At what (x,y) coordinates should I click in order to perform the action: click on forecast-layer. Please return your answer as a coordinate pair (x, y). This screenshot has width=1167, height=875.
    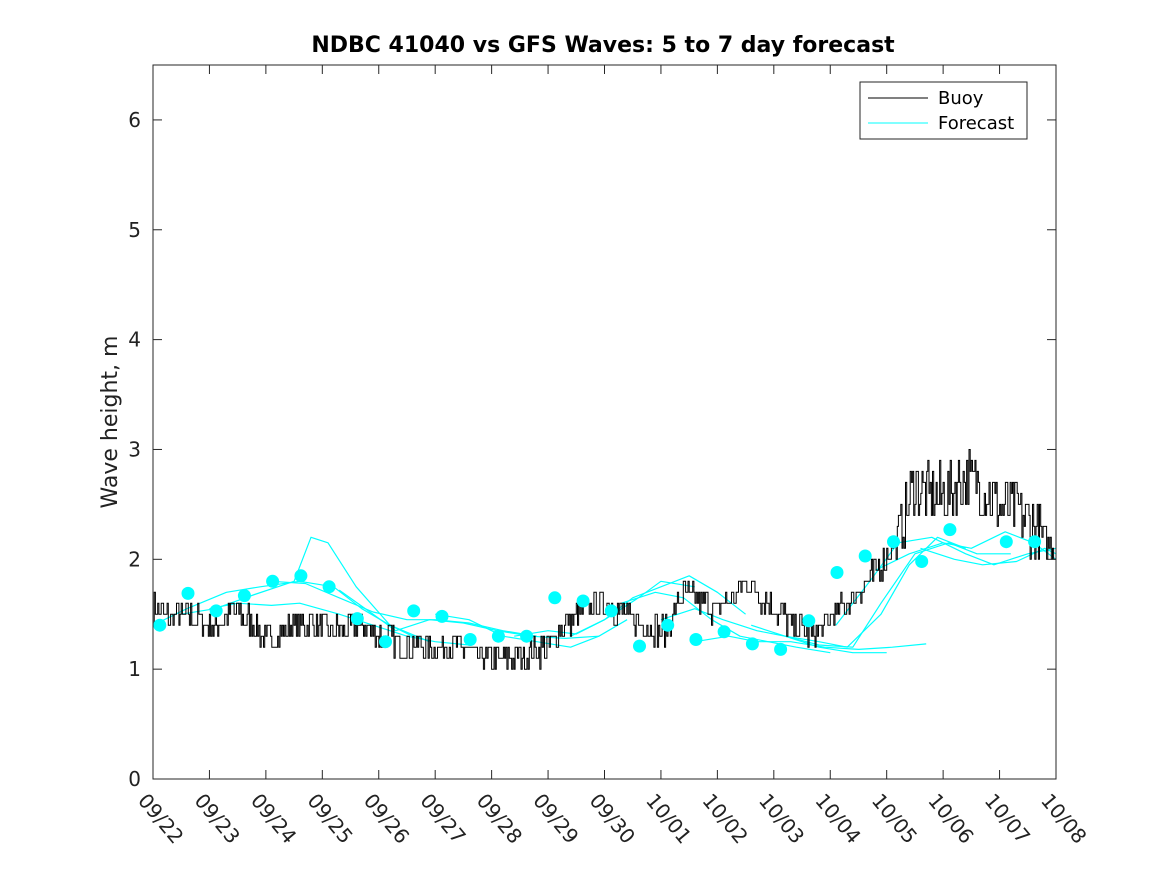
    Looking at the image, I should click on (604, 592).